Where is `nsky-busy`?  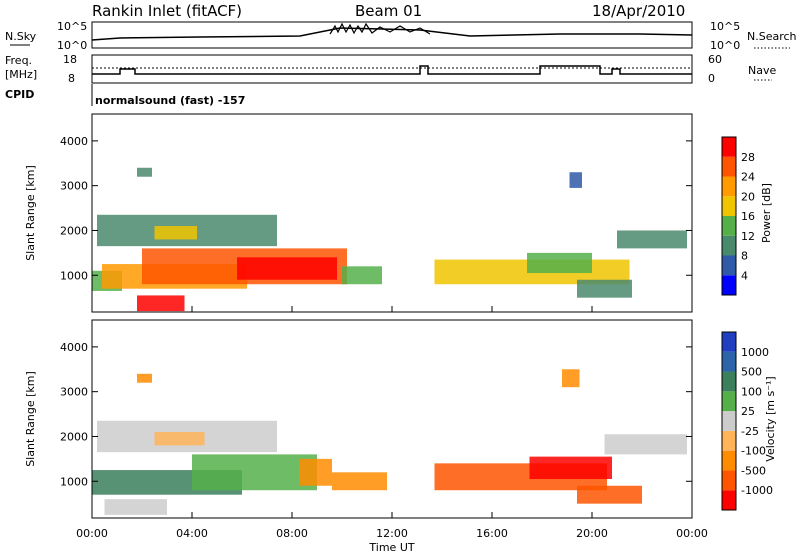 nsky-busy is located at coordinates (380, 28).